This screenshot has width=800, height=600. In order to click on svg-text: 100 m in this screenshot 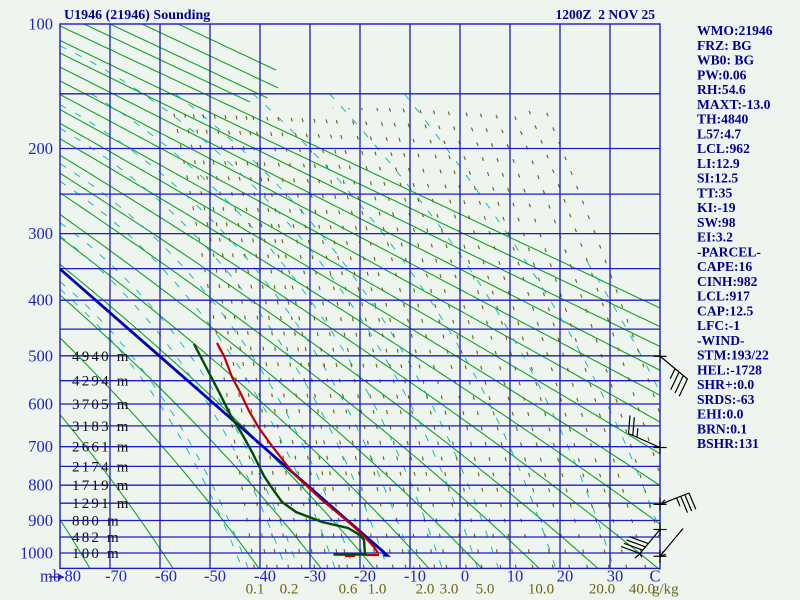, I will do `click(96, 554)`.